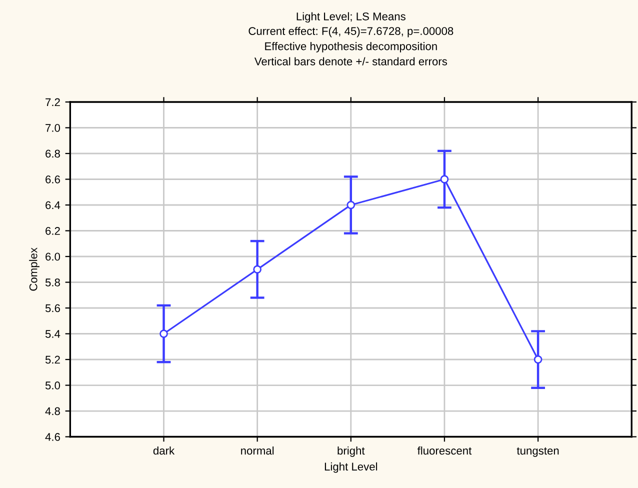  I want to click on y-tick-label: 5.6, so click(52, 308).